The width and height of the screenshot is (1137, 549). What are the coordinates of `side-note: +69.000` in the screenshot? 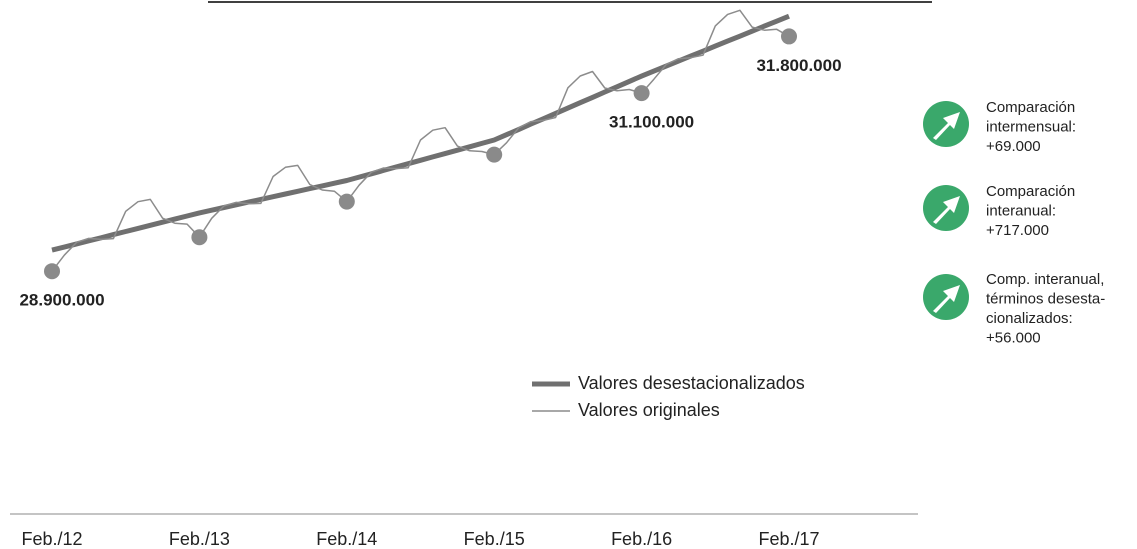 It's located at (1013, 146).